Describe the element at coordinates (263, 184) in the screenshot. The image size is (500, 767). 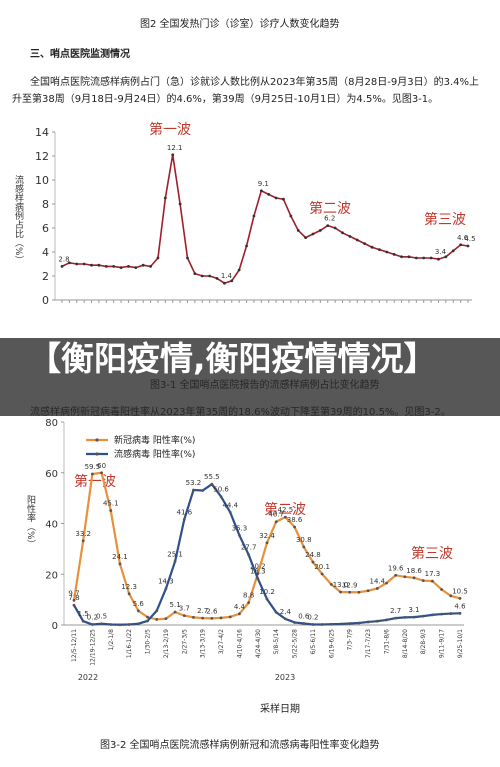
I see `data-label: 9.1` at that location.